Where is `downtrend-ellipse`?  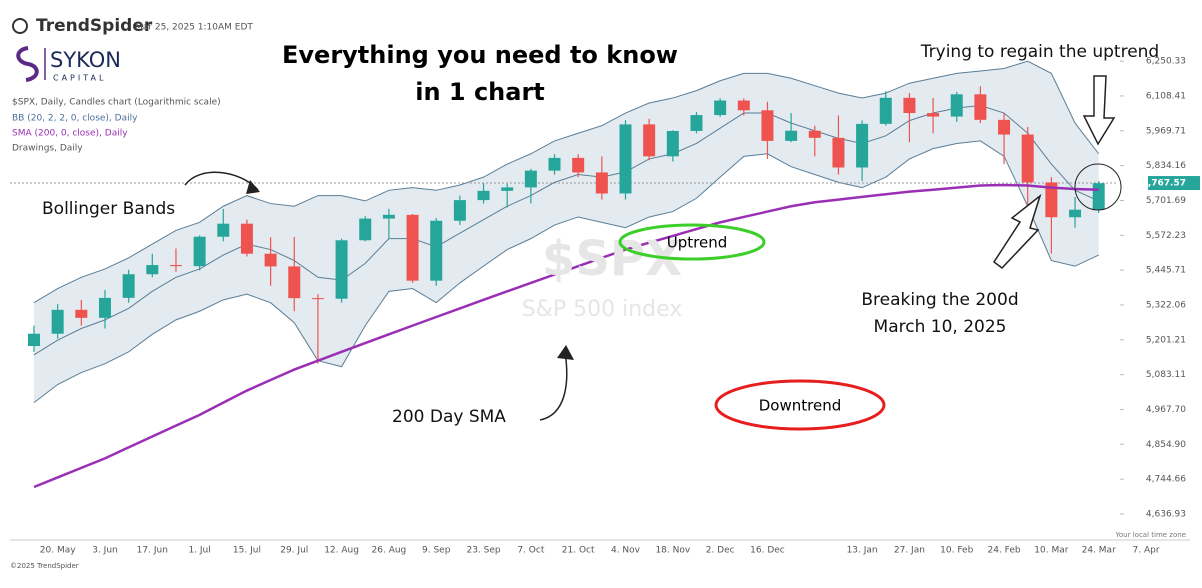
downtrend-ellipse is located at coordinates (800, 405).